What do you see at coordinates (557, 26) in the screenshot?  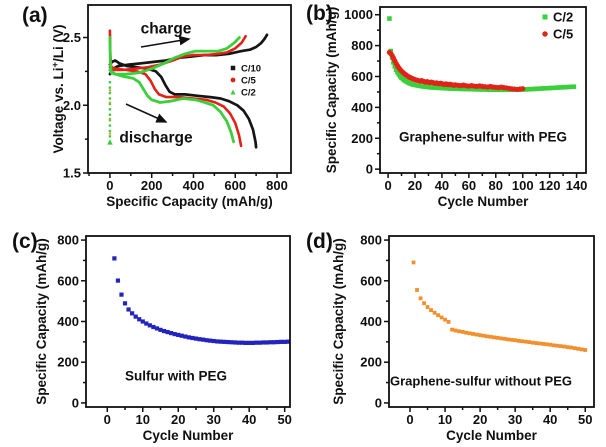 I see `legend: C/2C/5` at bounding box center [557, 26].